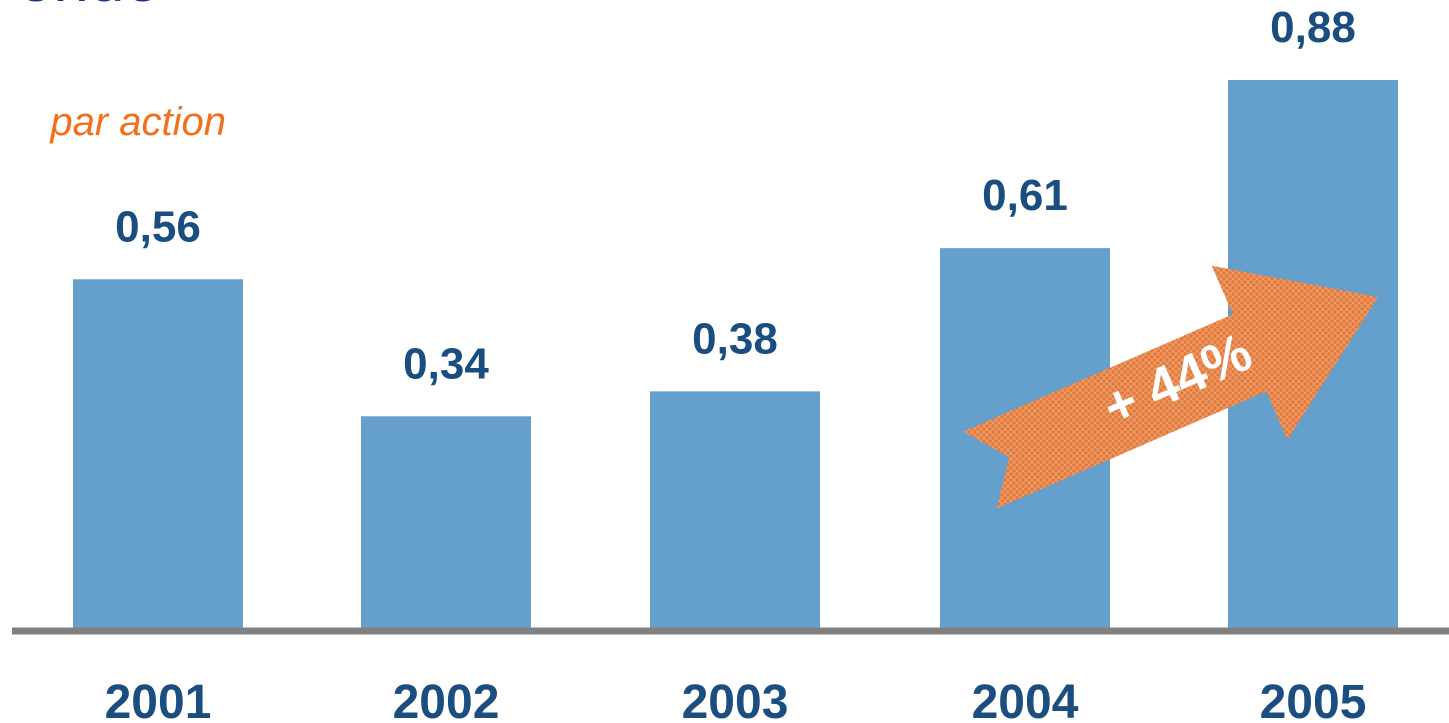 The width and height of the screenshot is (1449, 723). I want to click on chart-subtitle: par action, so click(138, 122).